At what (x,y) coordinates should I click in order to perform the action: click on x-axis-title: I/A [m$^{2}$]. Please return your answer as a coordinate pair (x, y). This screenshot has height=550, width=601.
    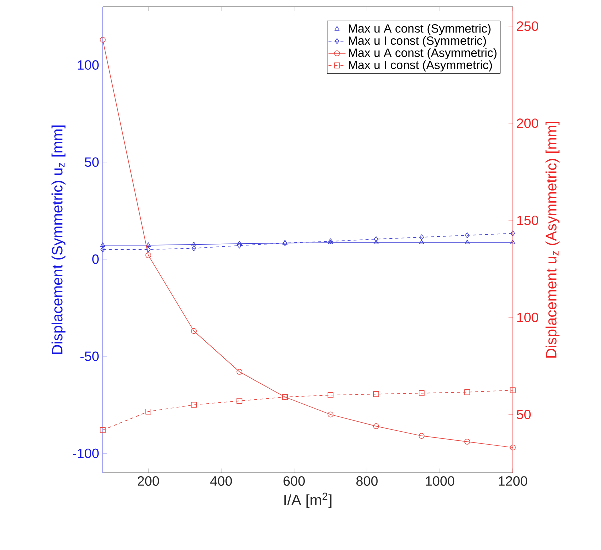
    Looking at the image, I should click on (308, 500).